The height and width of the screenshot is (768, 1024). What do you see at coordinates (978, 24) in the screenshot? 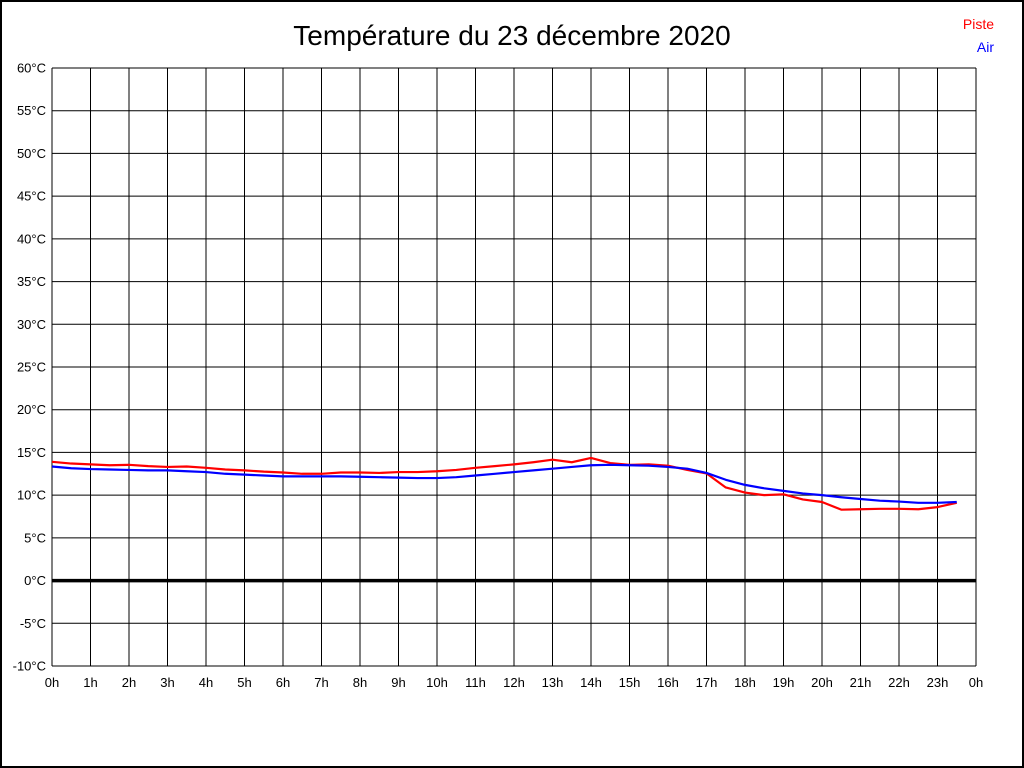
I see `legend-item-piste: Piste` at bounding box center [978, 24].